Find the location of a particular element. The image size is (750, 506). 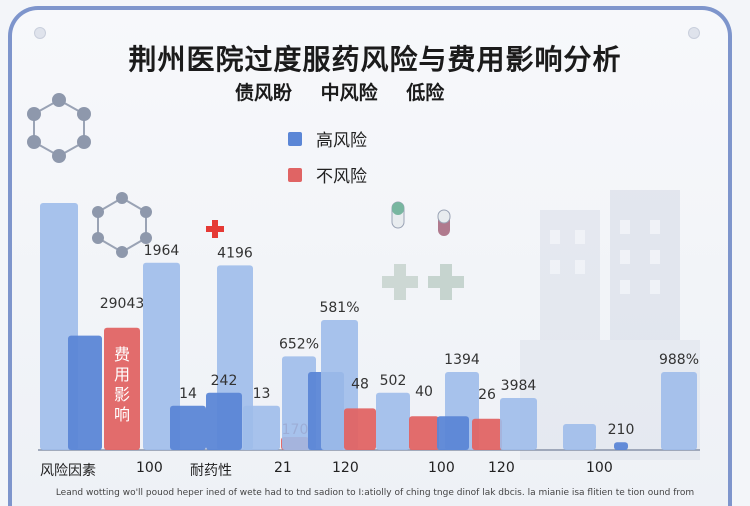

corner-dot-right is located at coordinates (694, 33).